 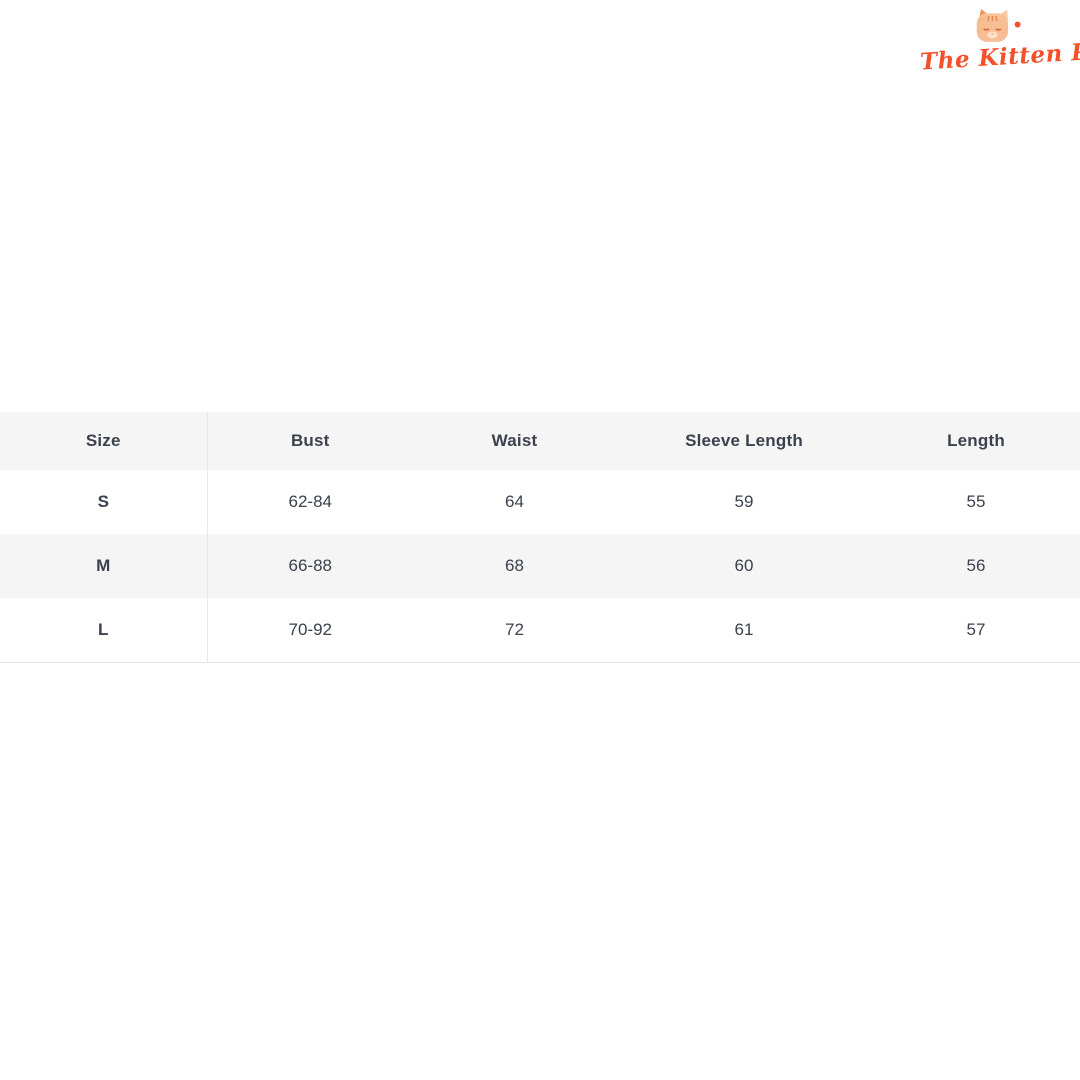 I want to click on column-header-bust: Bust, so click(x=310, y=440).